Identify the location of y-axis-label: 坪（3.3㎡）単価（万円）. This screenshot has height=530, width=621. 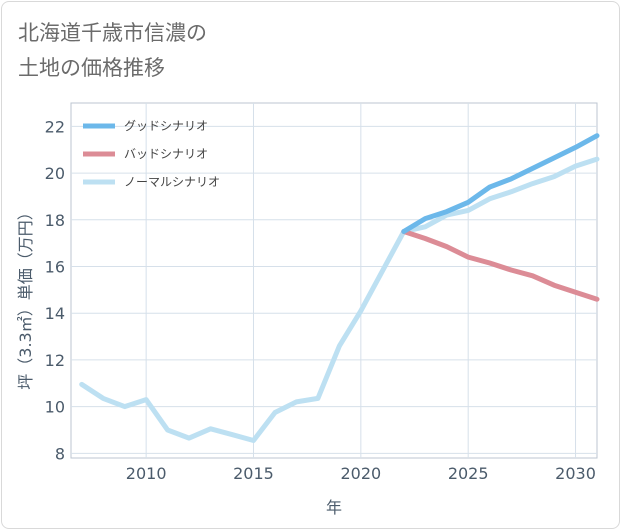
(25, 296).